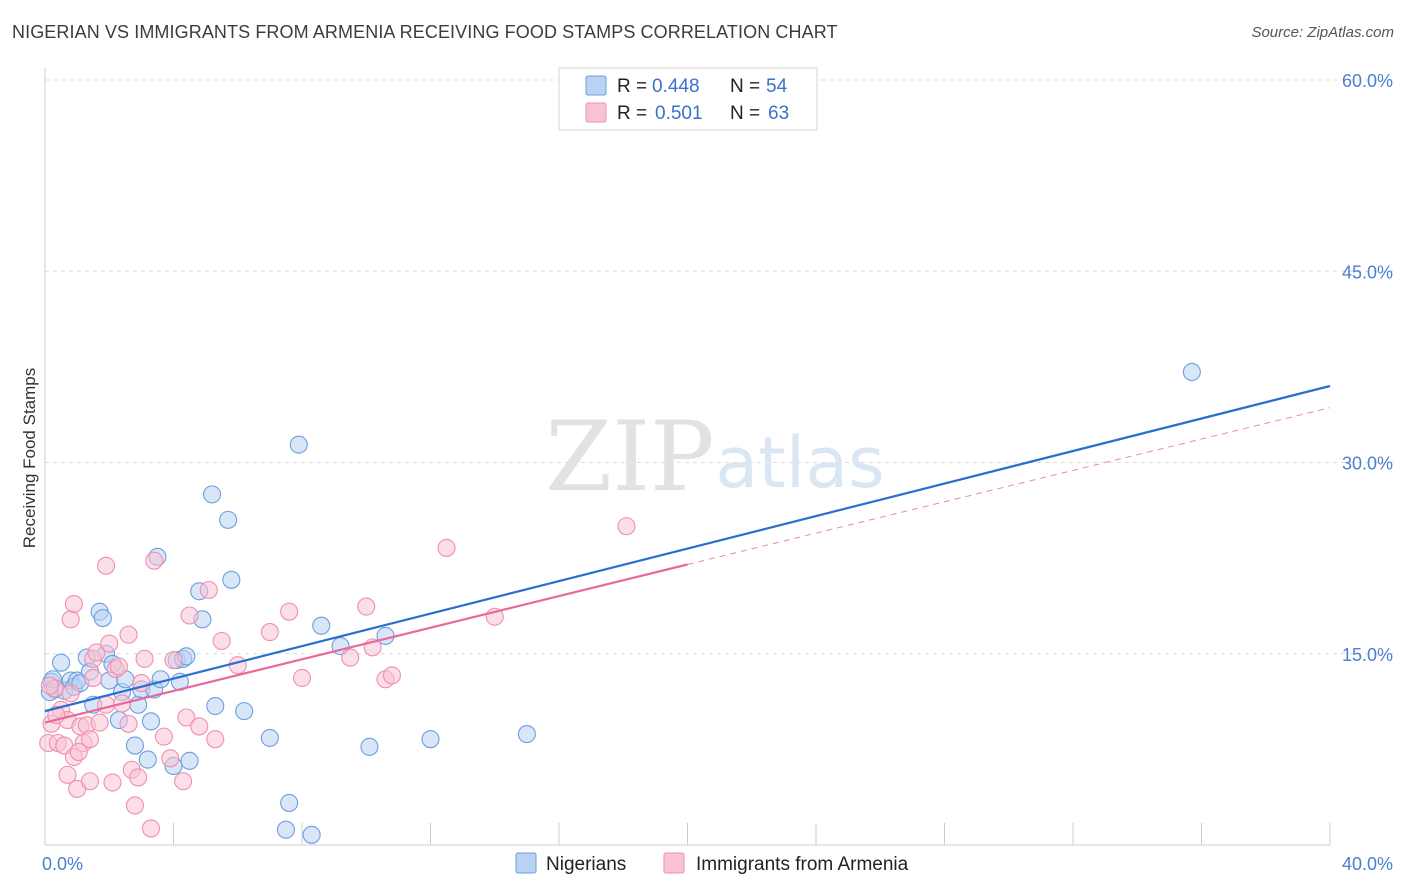 The image size is (1406, 892). Describe the element at coordinates (29, 458) in the screenshot. I see `y-axis-label: Receiving Food Stamps` at that location.